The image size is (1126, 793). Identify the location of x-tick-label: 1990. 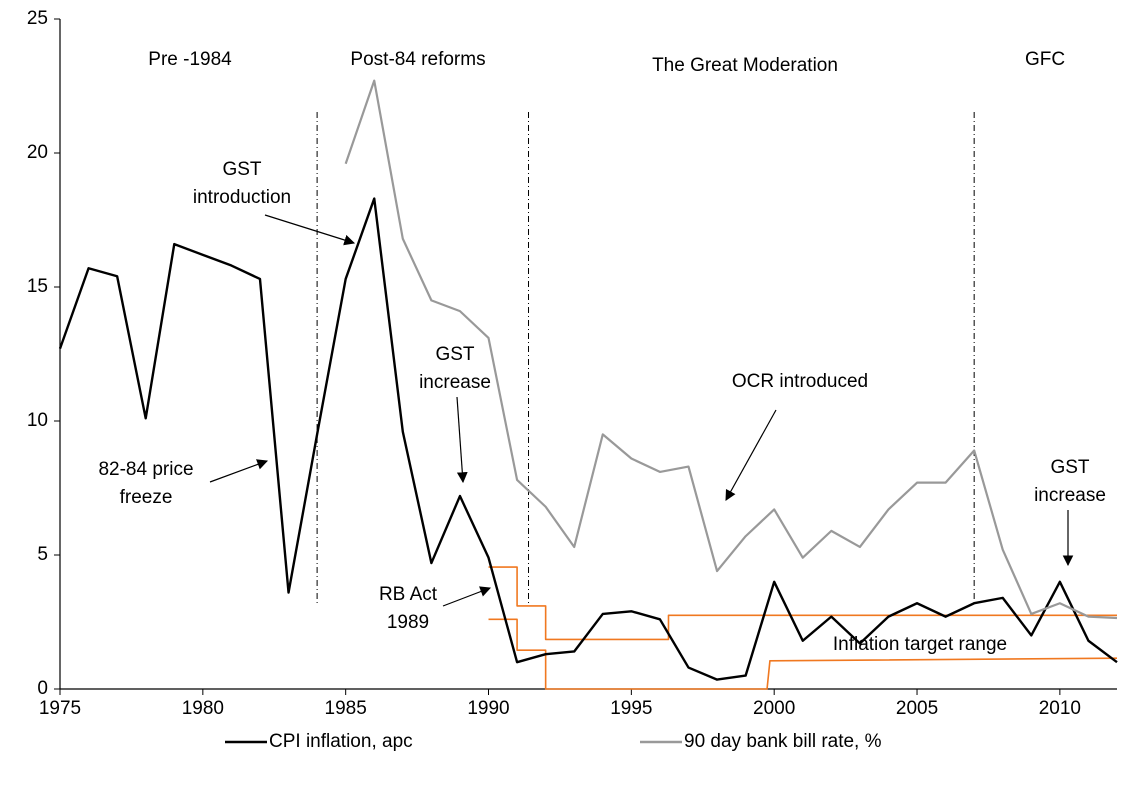
(488, 708).